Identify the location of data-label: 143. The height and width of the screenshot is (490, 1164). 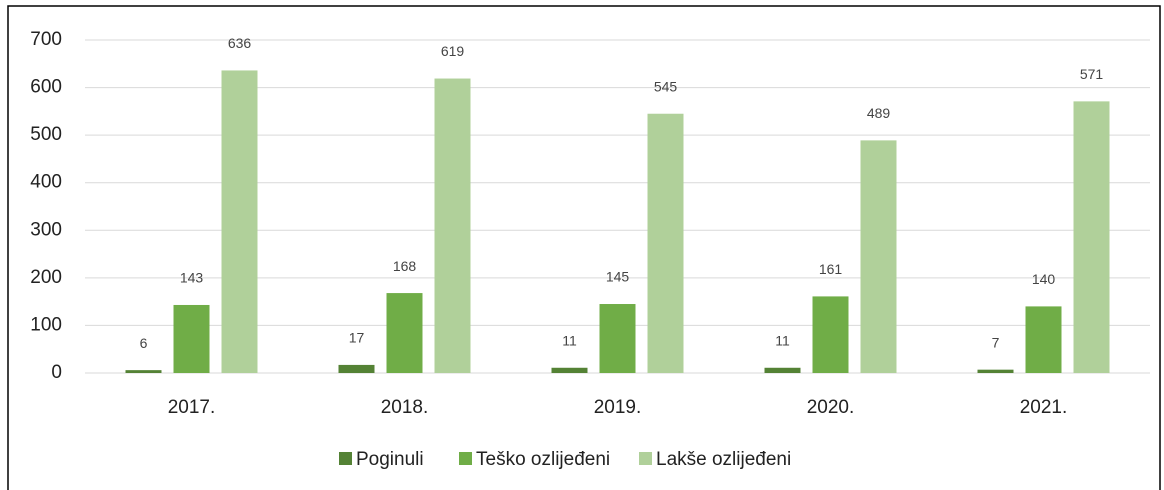
(192, 278).